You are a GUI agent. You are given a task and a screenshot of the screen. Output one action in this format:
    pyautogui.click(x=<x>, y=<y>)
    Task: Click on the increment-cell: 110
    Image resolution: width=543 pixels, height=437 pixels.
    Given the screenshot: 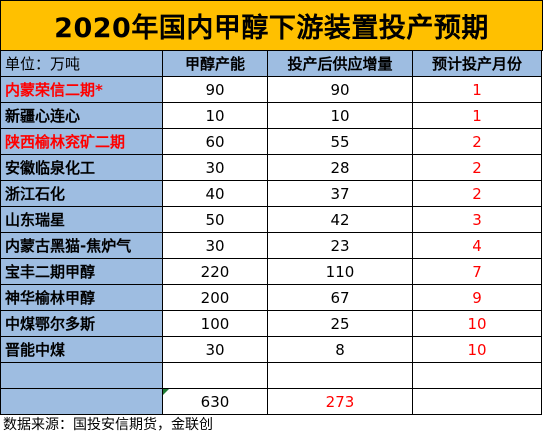 What is the action you would take?
    pyautogui.click(x=340, y=271)
    